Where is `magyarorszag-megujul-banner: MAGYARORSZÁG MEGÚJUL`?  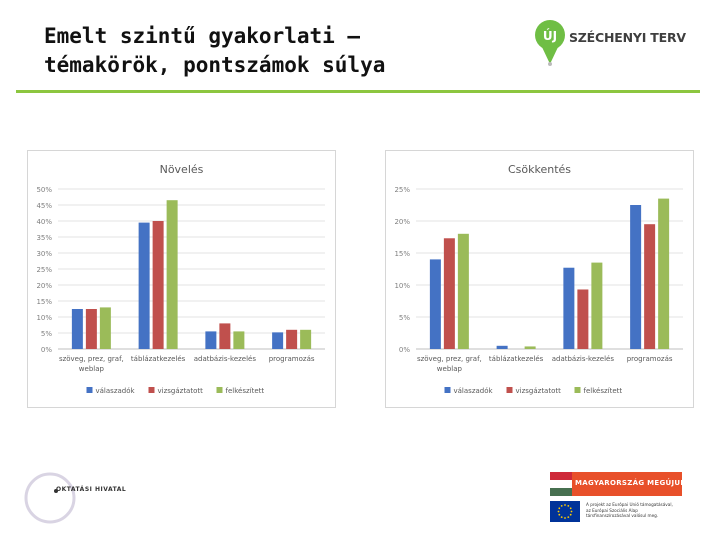
magyarorszag-megujul-banner: MAGYARORSZÁG MEGÚJUL is located at coordinates (618, 484).